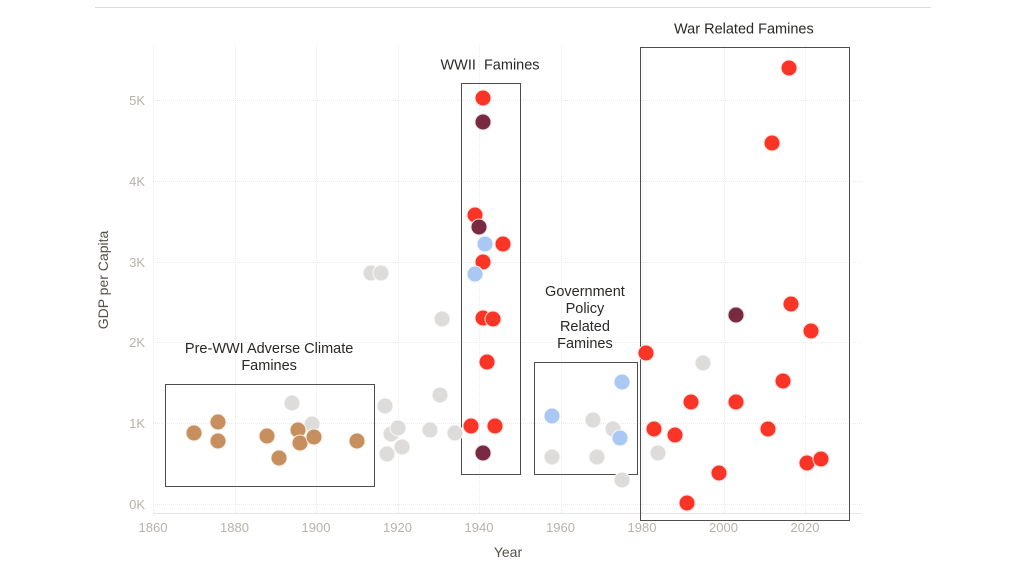  Describe the element at coordinates (723, 527) in the screenshot. I see `x-tick-label: 2000` at that location.